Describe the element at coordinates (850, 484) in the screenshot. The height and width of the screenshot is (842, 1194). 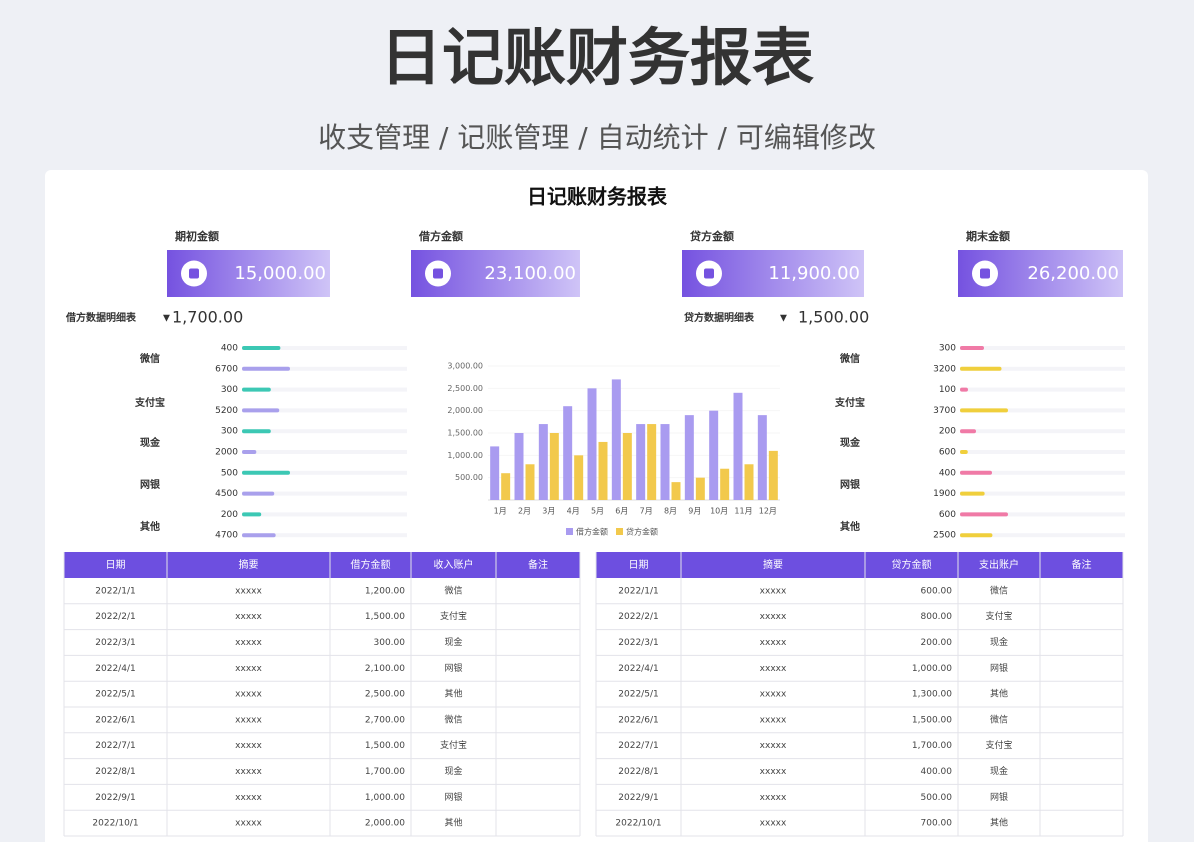
I see `detail-category: 网银` at that location.